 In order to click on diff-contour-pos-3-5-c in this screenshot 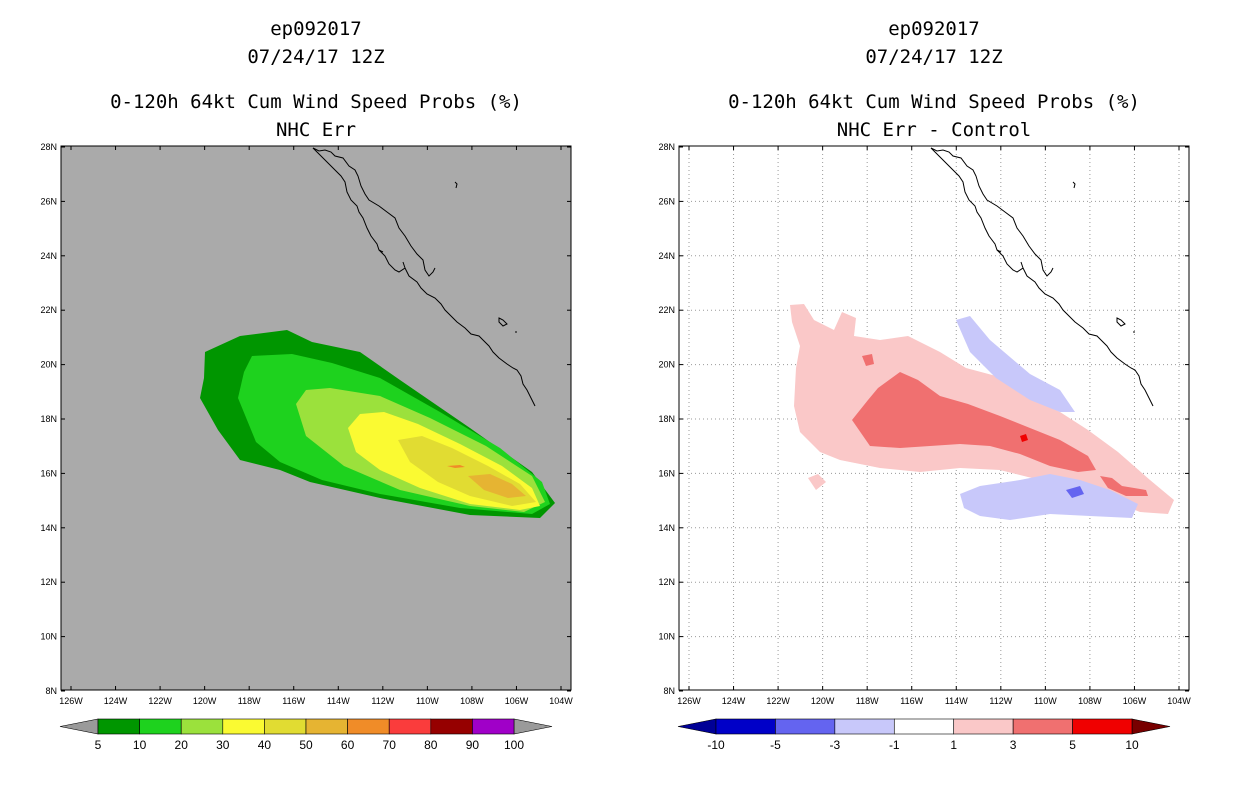, I will do `click(868, 360)`.